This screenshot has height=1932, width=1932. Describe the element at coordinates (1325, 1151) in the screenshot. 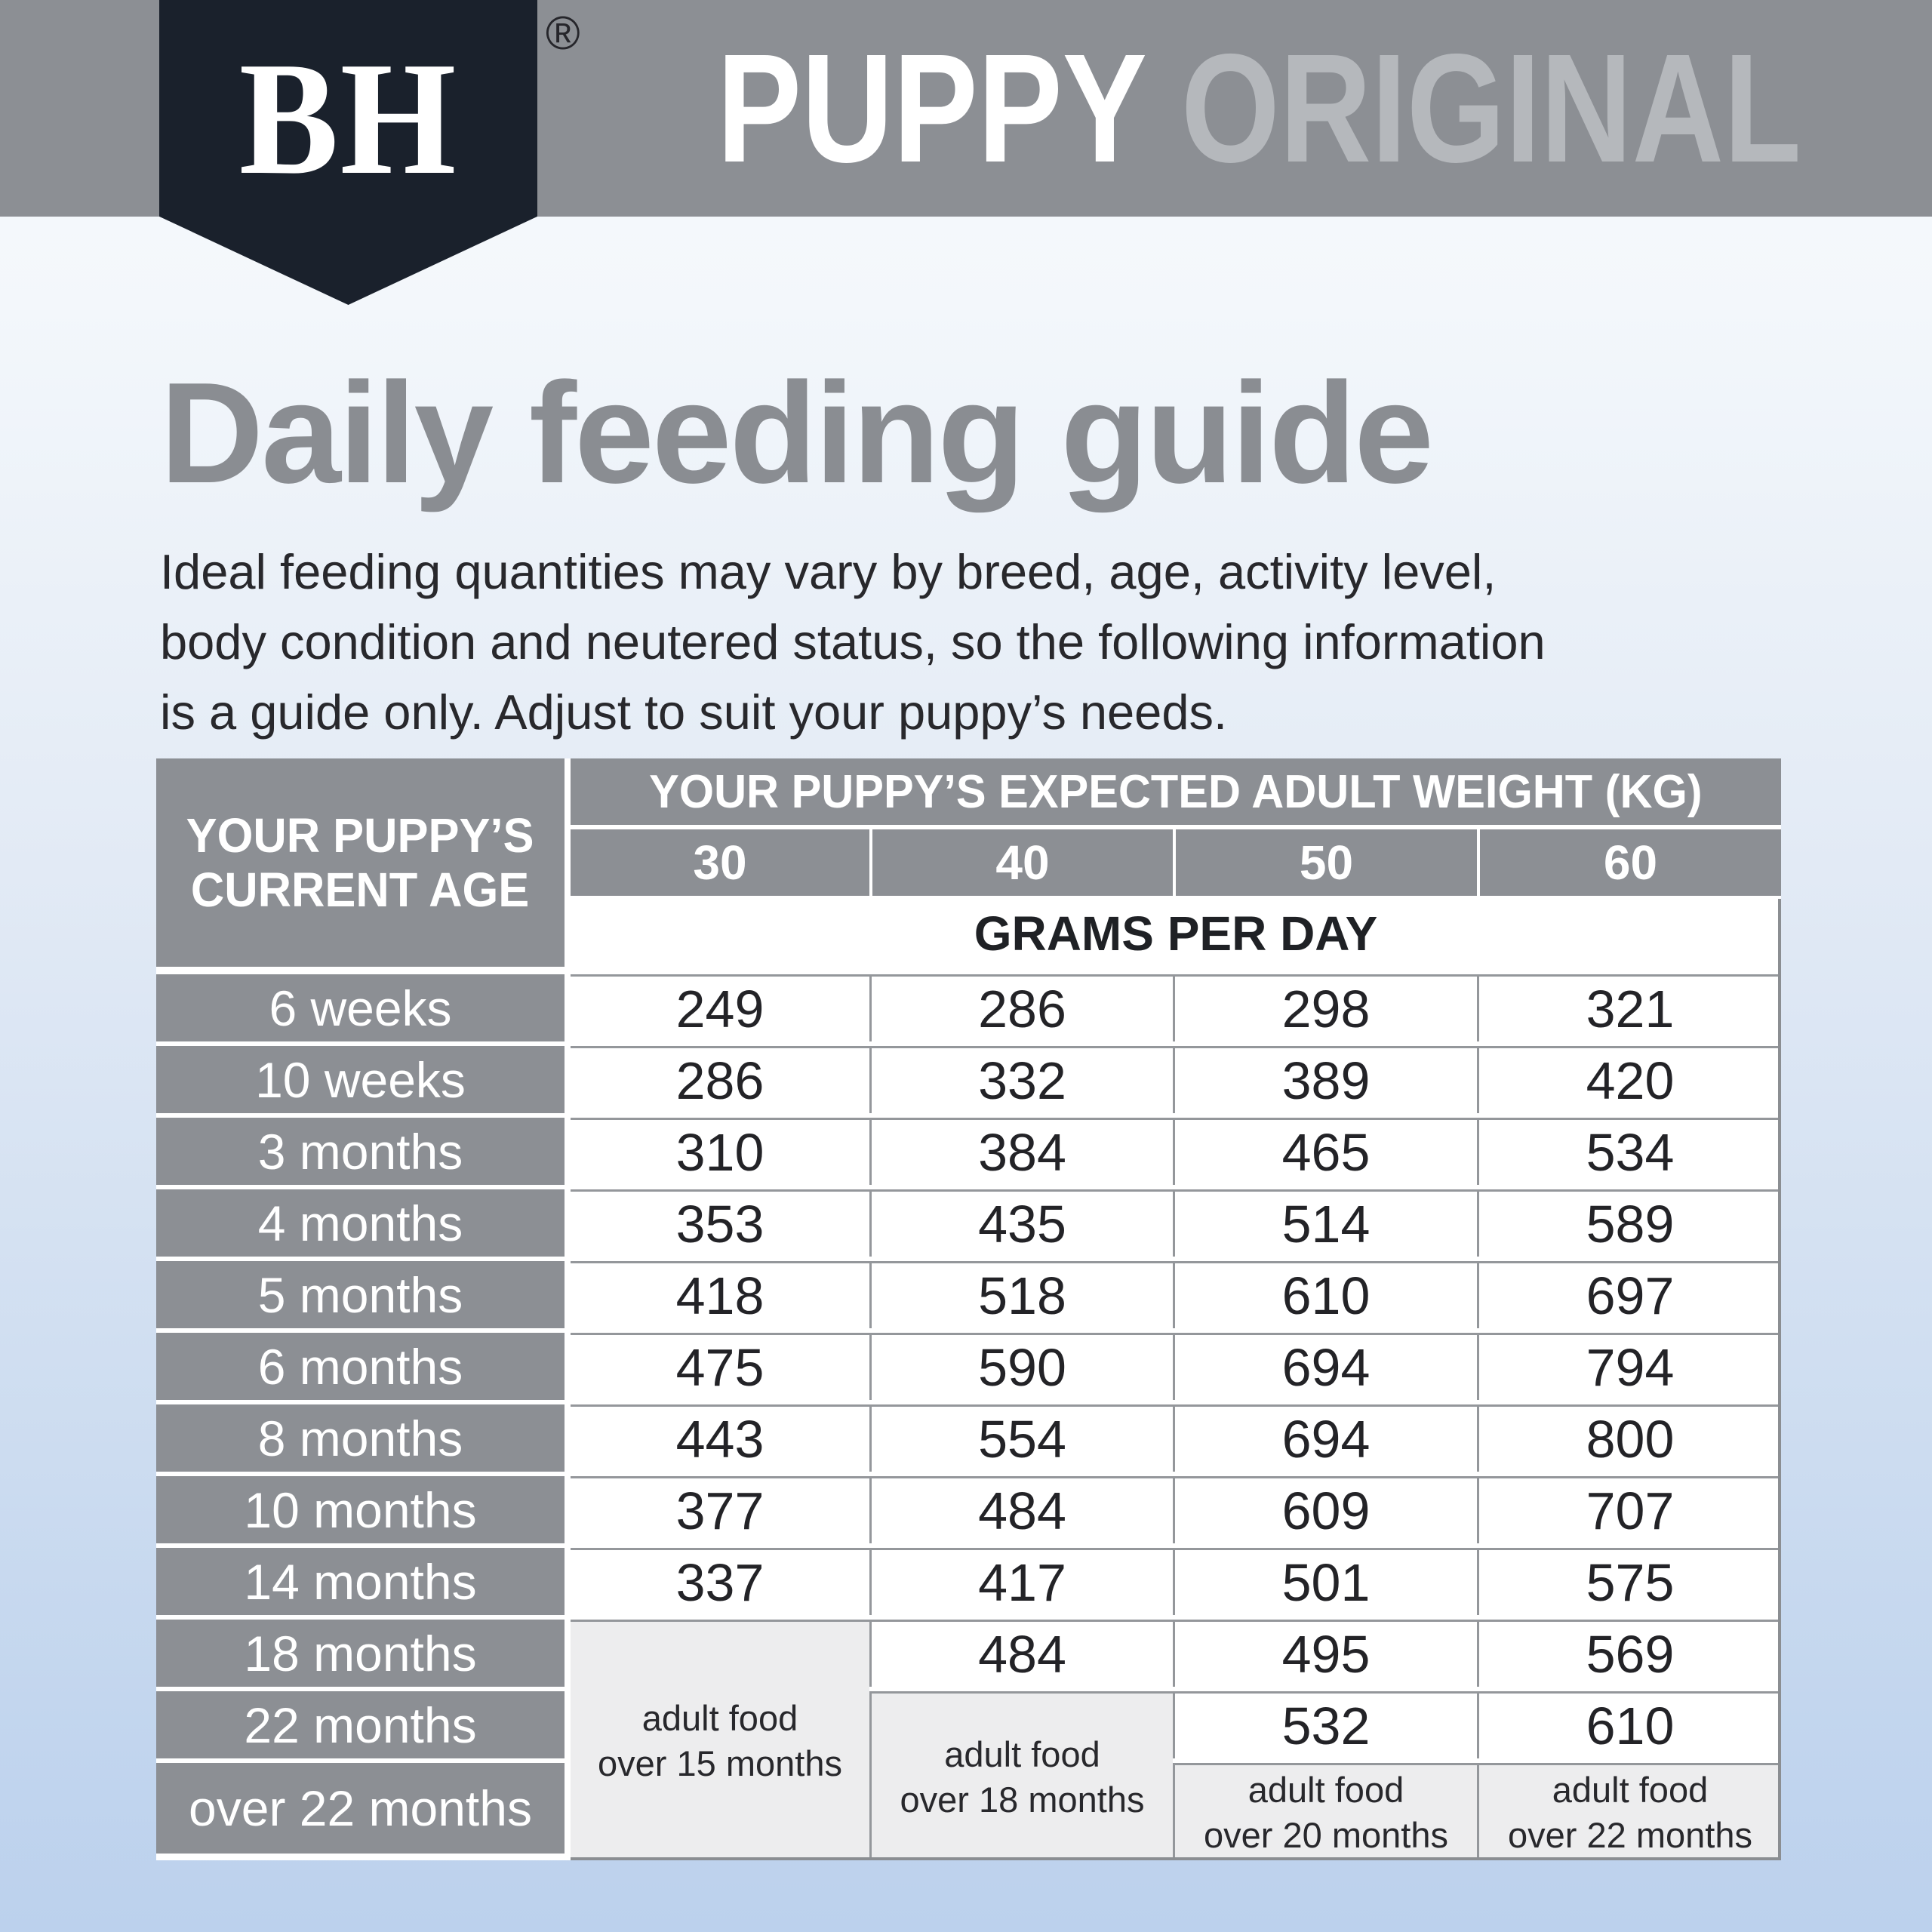

I see `value-cell: 465` at that location.